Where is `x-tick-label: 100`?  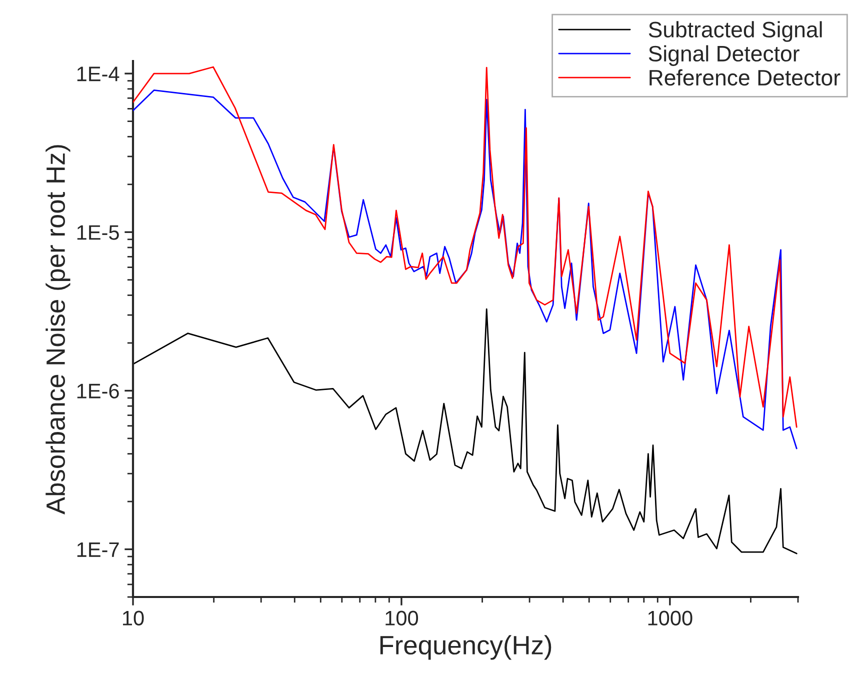 x-tick-label: 100 is located at coordinates (402, 618).